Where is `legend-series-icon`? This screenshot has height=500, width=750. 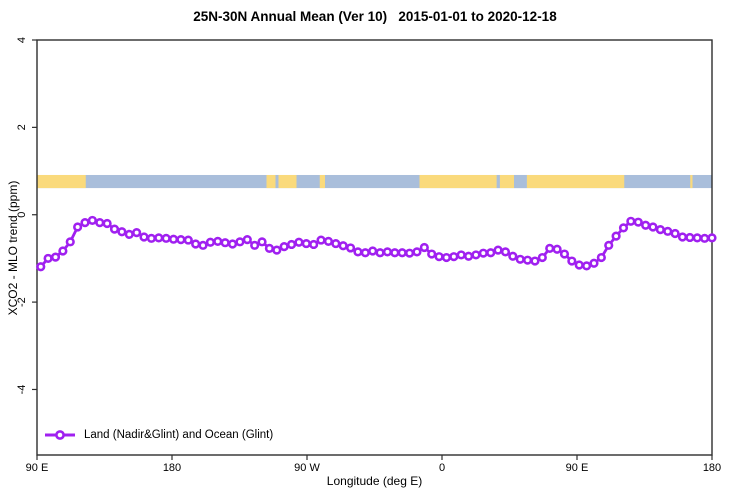
legend-series-icon is located at coordinates (60, 435).